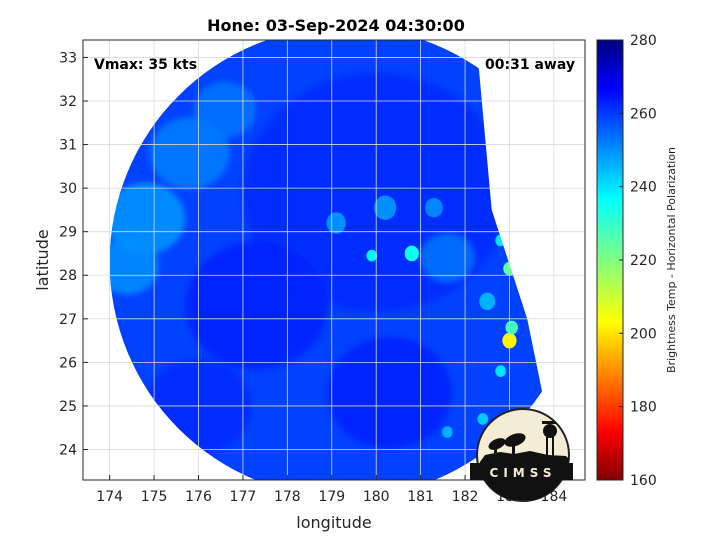 The height and width of the screenshot is (540, 720). I want to click on cimss-logo: CIMSS, so click(521, 455).